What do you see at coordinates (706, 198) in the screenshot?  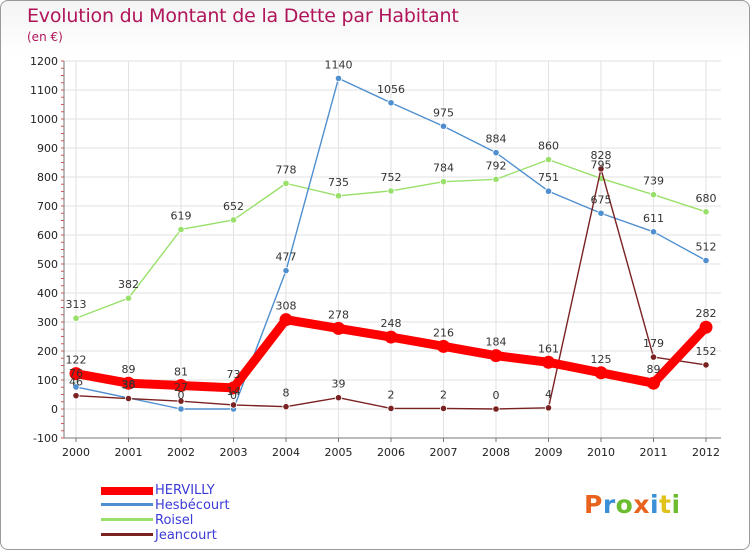 I see `data-label: 680` at bounding box center [706, 198].